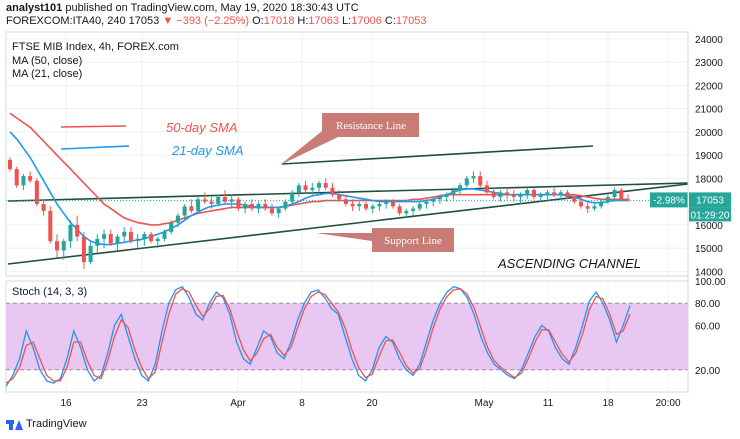  I want to click on legend-ma50: MA (50, close), so click(47, 61).